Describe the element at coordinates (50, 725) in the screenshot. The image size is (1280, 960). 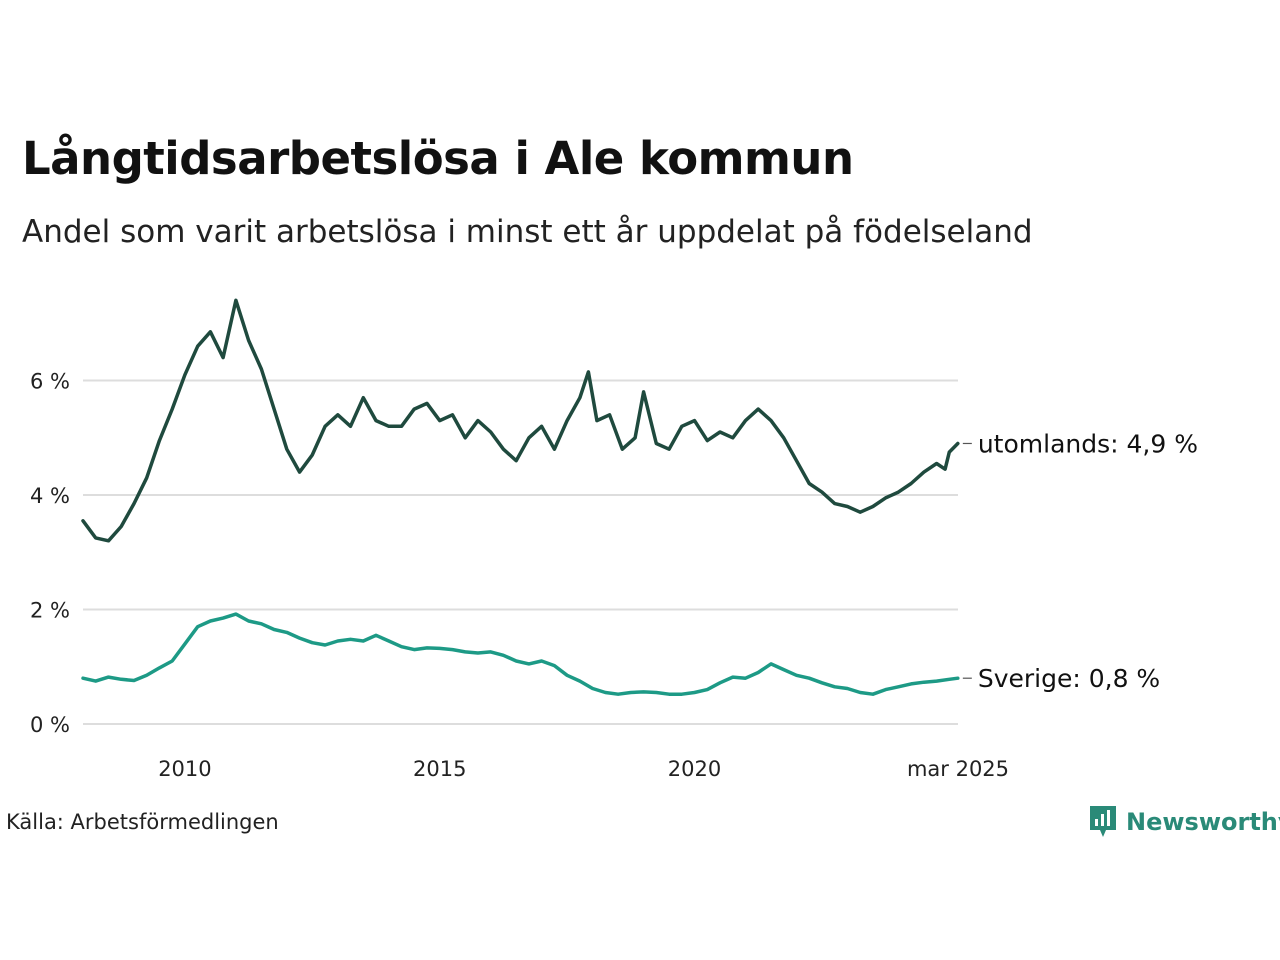
I see `y-tick-label: 0 %` at that location.